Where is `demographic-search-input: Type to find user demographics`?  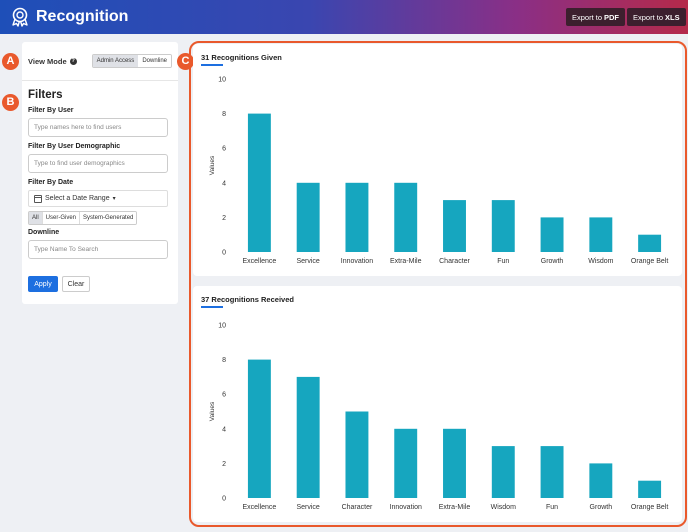 demographic-search-input: Type to find user demographics is located at coordinates (98, 163).